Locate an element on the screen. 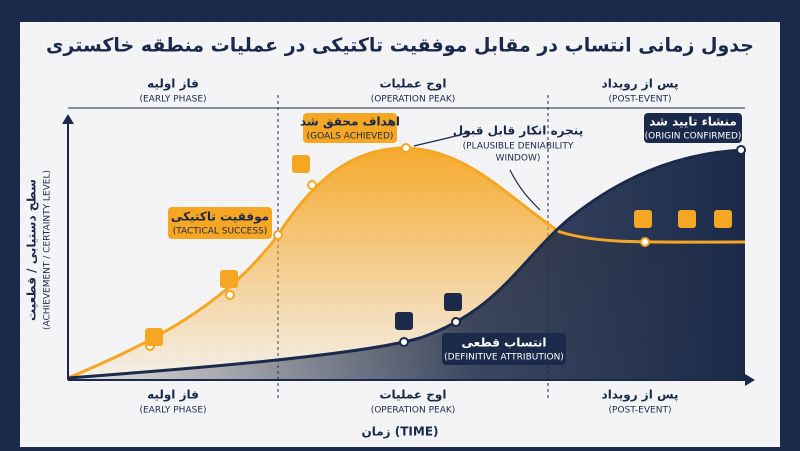 This screenshot has width=800, height=451. annotation-label: منشاء تایید شد is located at coordinates (693, 122).